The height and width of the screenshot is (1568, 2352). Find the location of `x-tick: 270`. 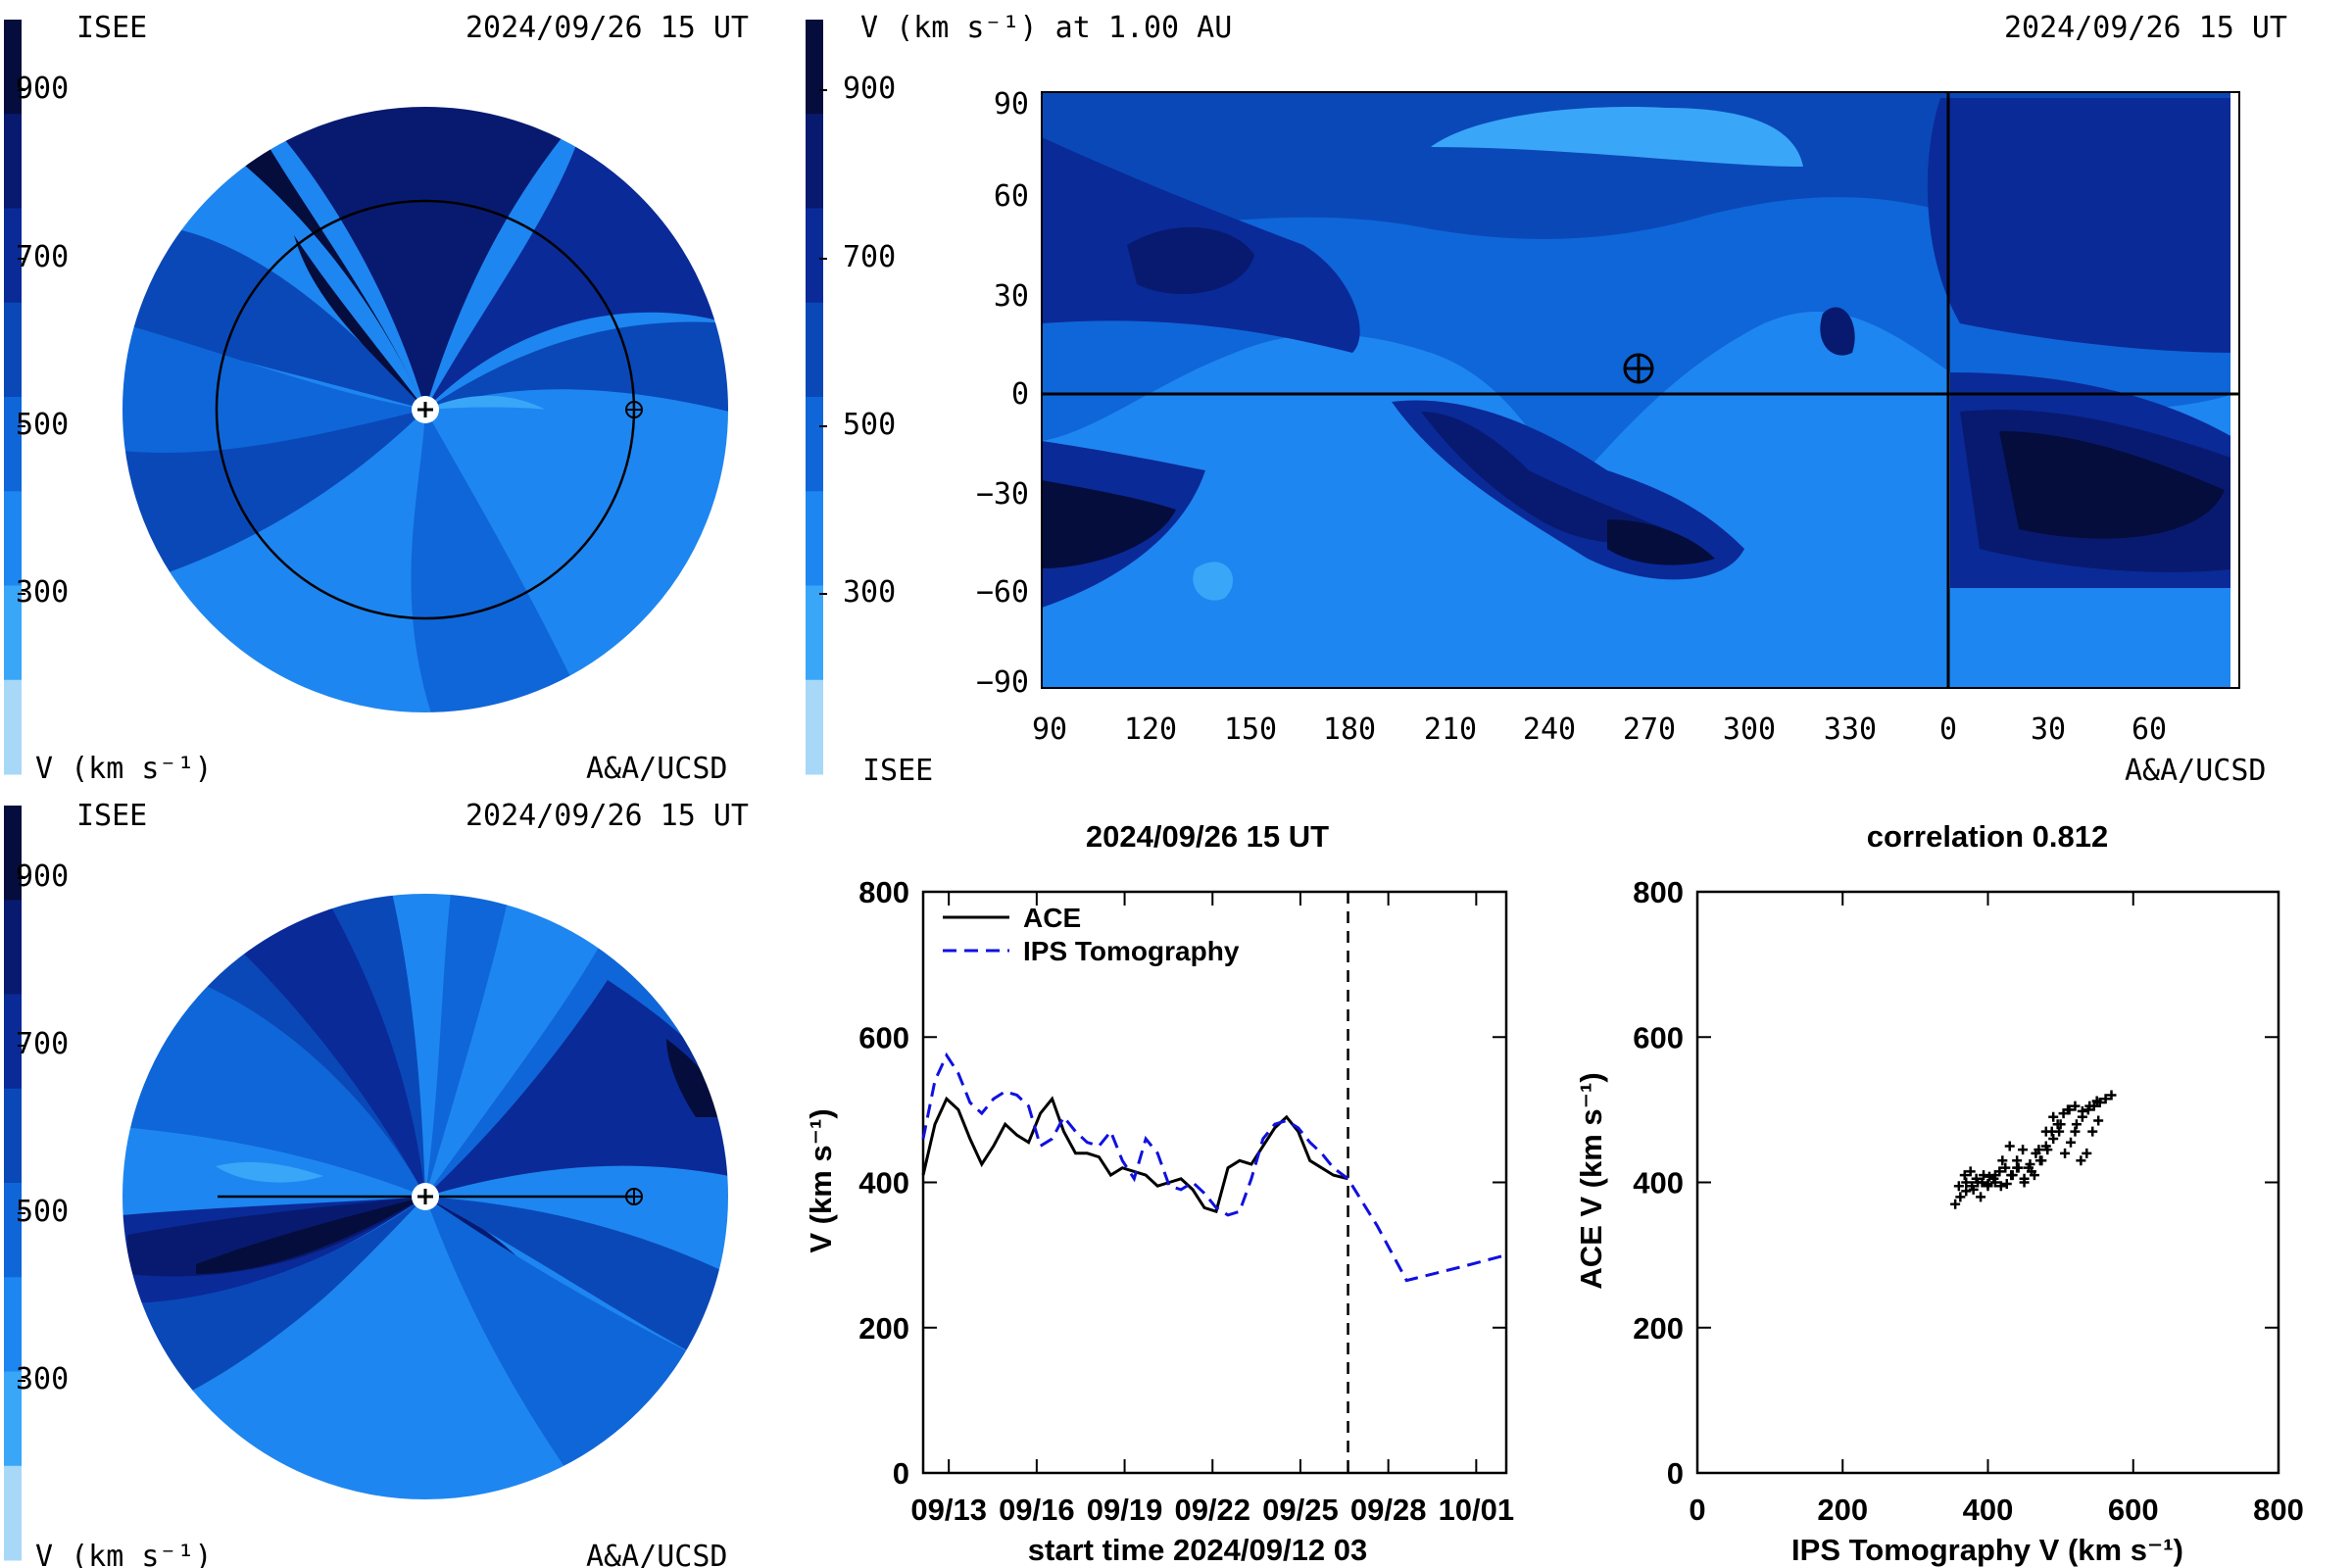

x-tick: 270 is located at coordinates (1649, 729).